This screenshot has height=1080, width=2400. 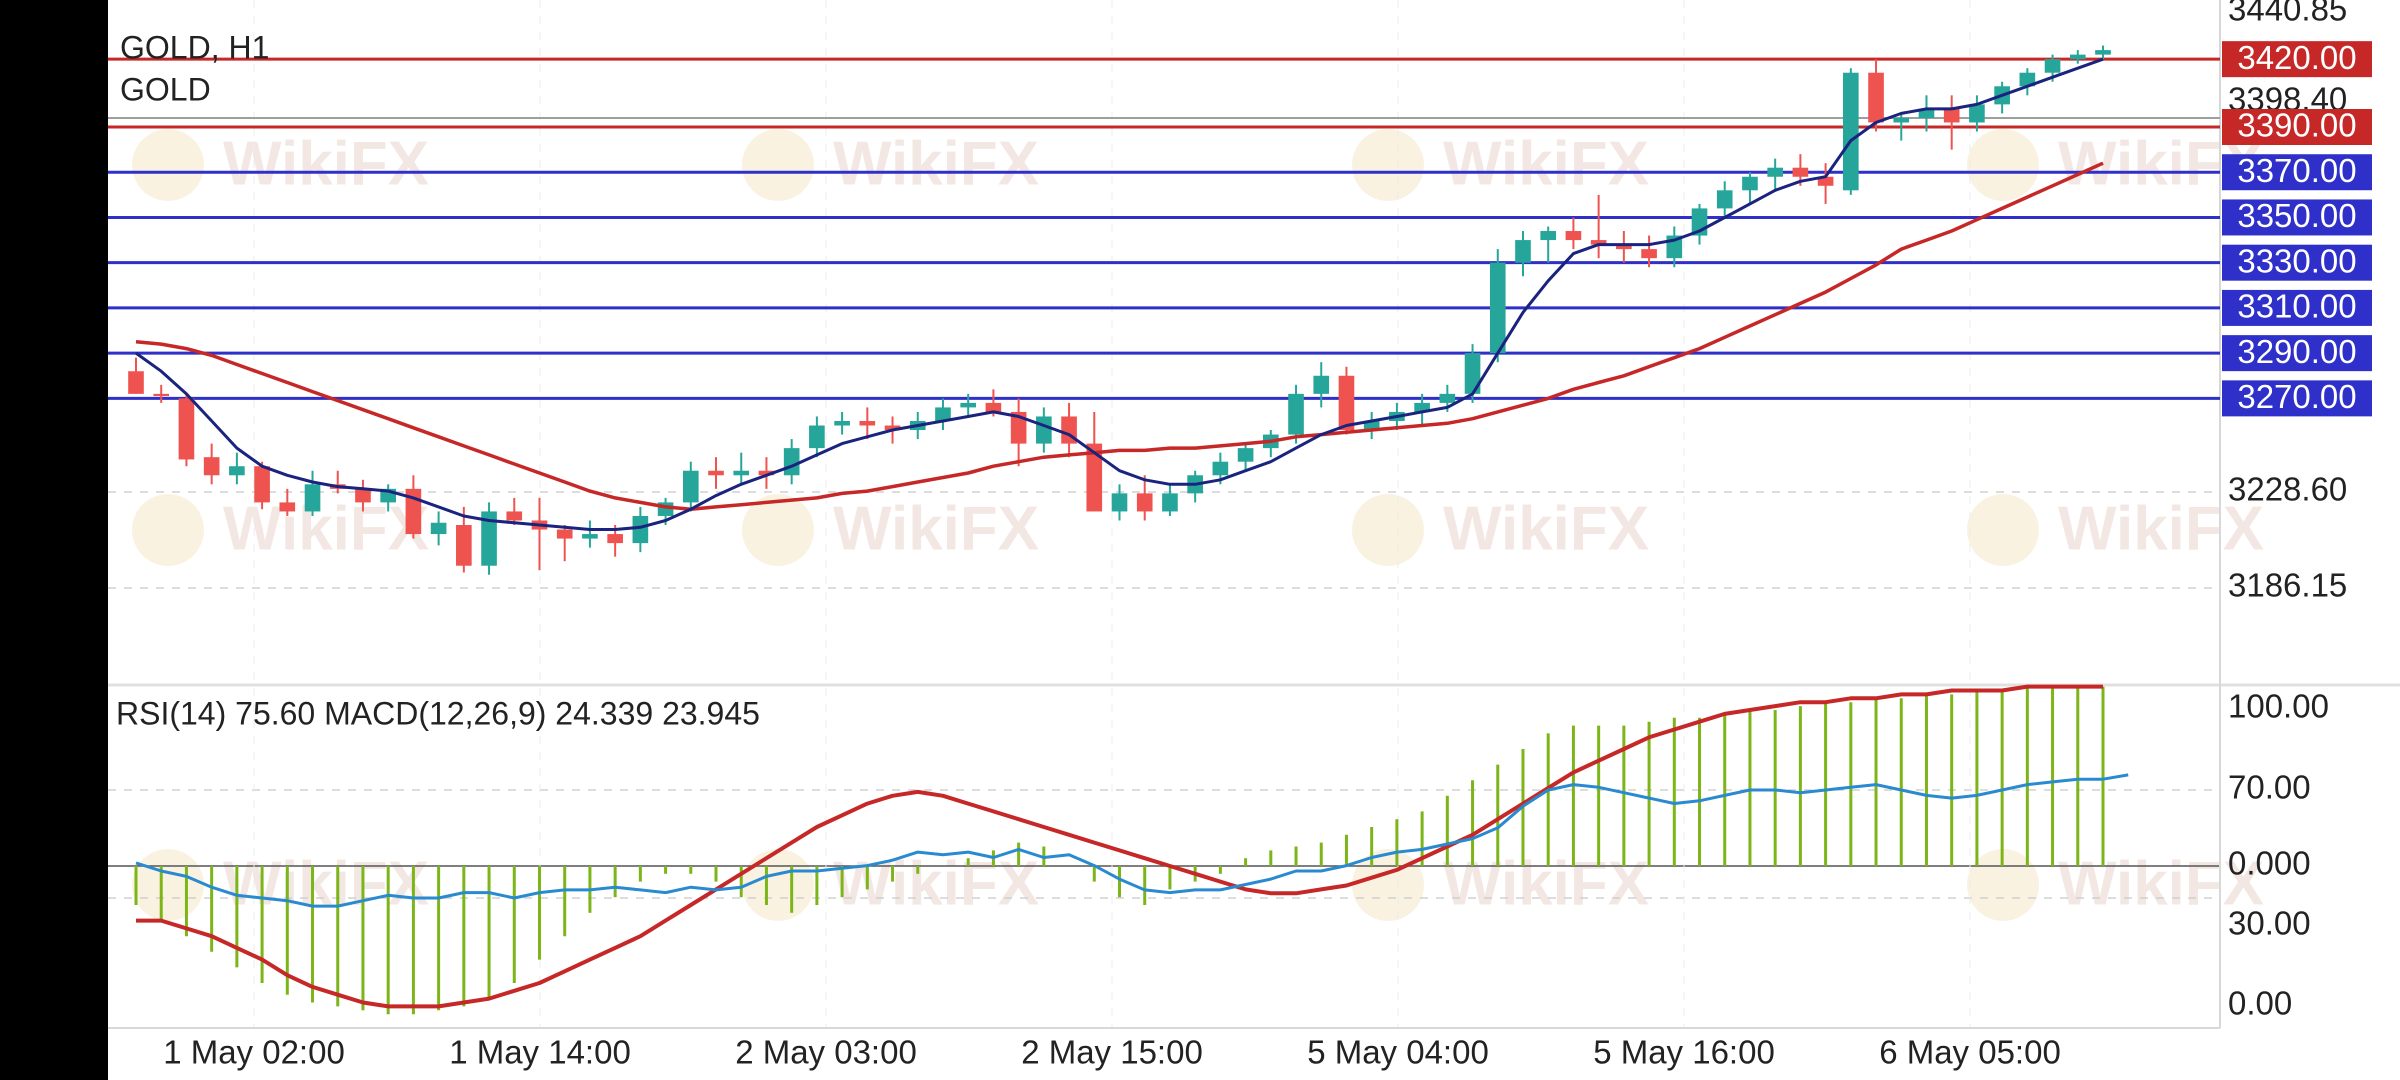 What do you see at coordinates (2269, 863) in the screenshot?
I see `indicator-axis-label: 0.000` at bounding box center [2269, 863].